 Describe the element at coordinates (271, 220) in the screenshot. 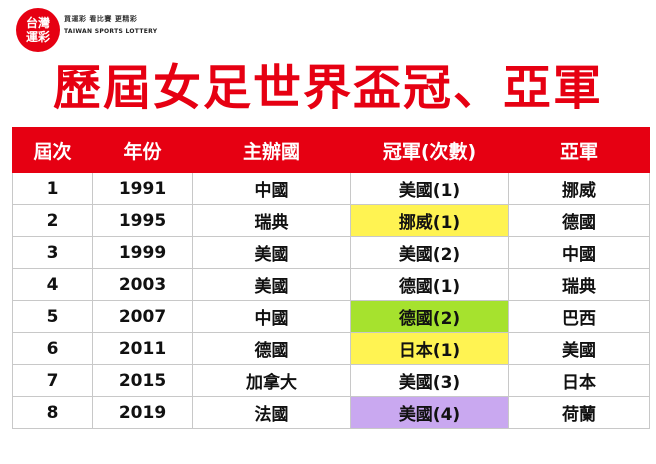

I see `cell-host: 瑞典` at that location.